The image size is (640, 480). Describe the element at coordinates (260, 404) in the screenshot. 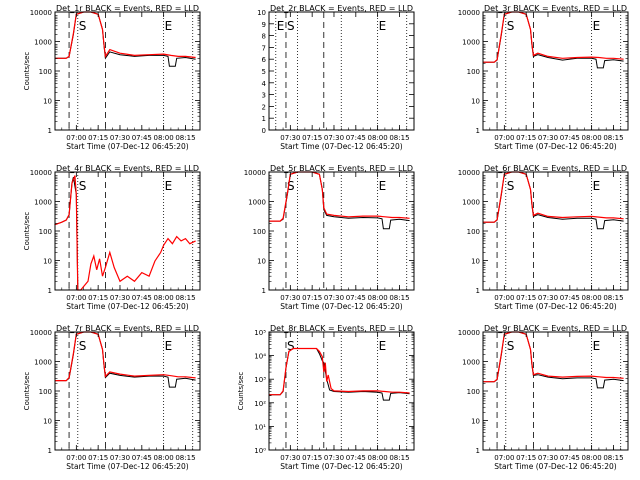

I see `y-tick-label: 10²` at that location.